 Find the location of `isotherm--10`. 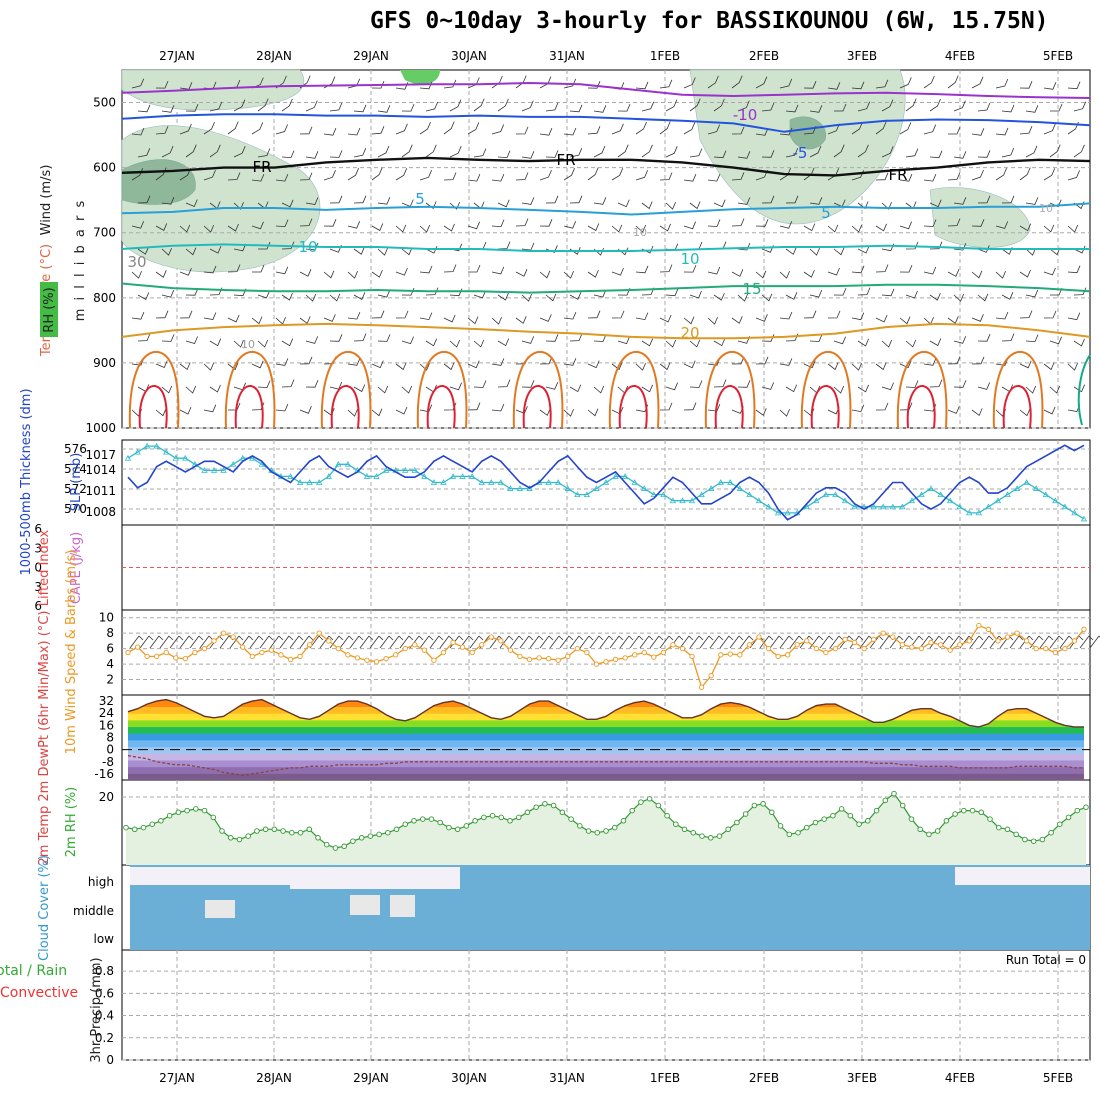

isotherm--10 is located at coordinates (606, 90).